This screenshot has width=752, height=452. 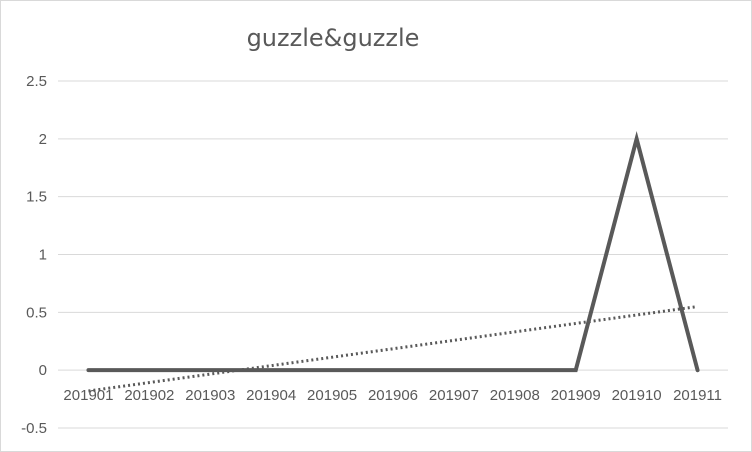 I want to click on y-tick-label: 2.5, so click(x=36, y=81).